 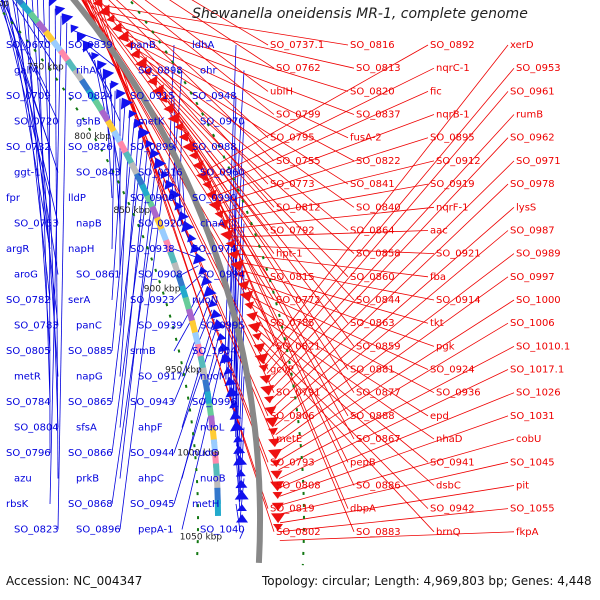 What do you see at coordinates (292, 230) in the screenshot?
I see `reverse-gene-label: SO_0792` at bounding box center [292, 230].